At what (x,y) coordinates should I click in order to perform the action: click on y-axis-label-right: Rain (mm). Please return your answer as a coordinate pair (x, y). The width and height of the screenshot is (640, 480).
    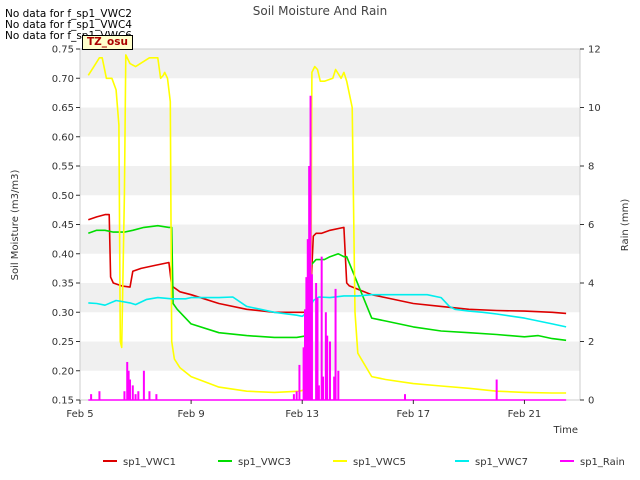
    Looking at the image, I should click on (625, 225).